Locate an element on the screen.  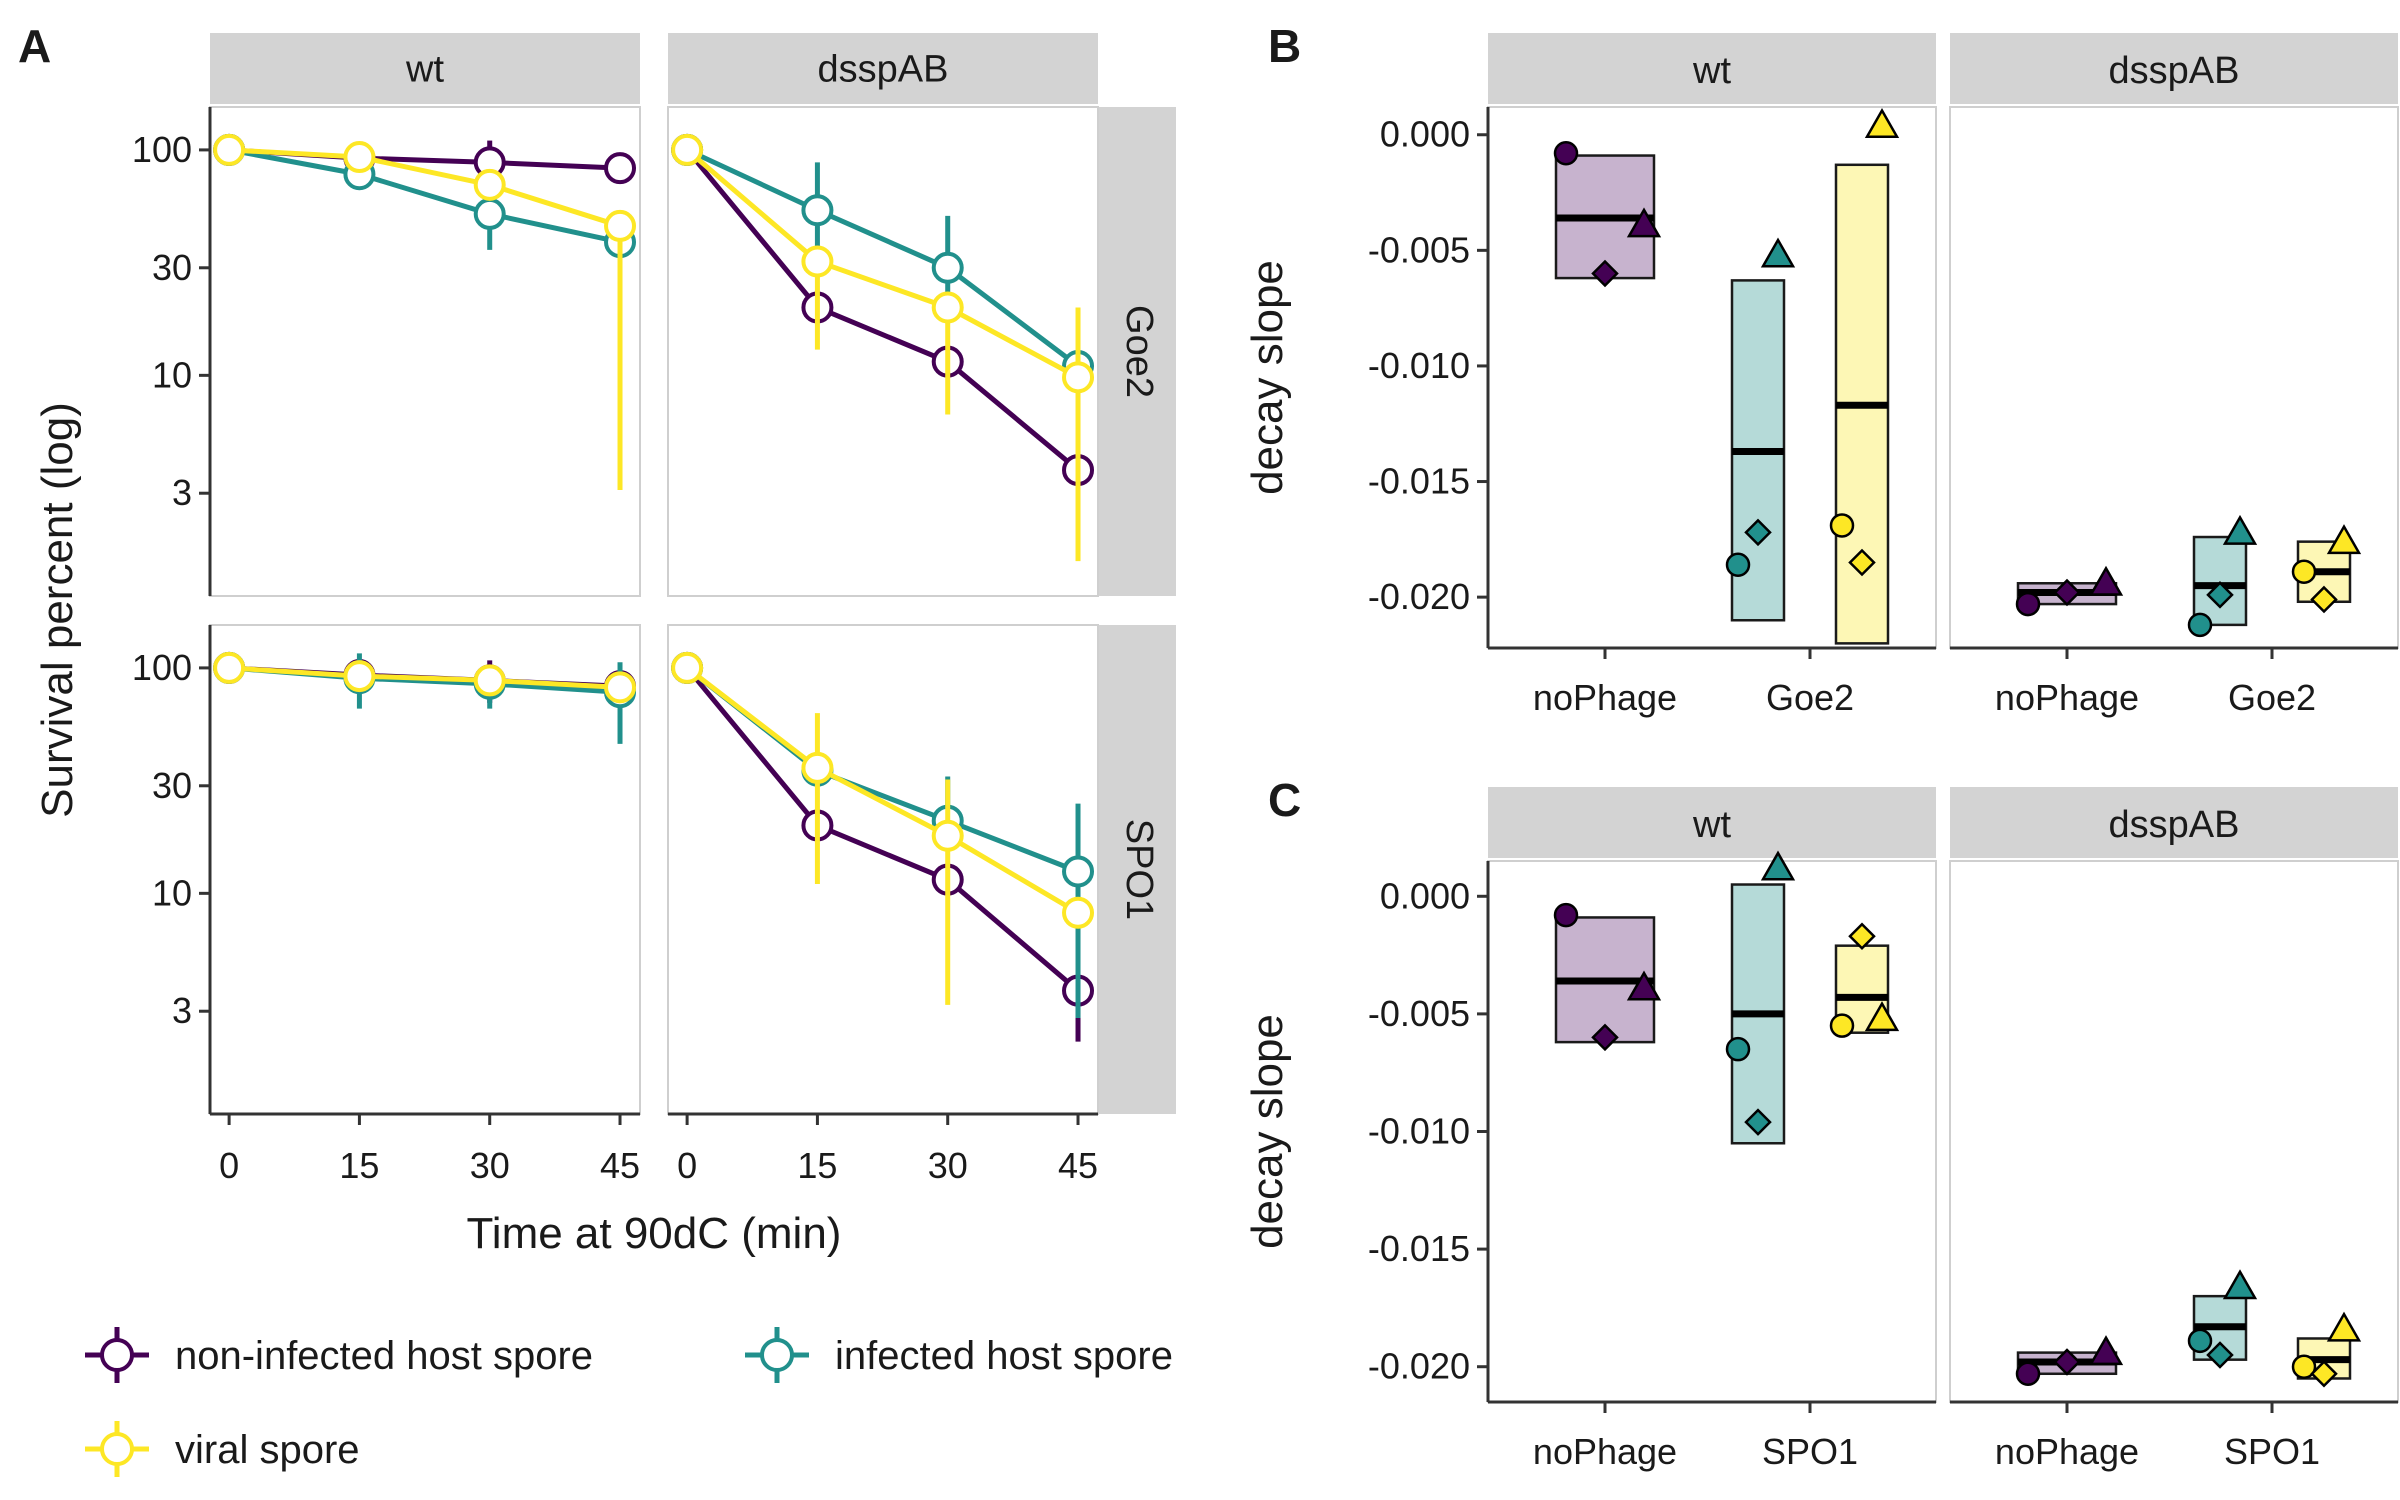
x-tick-label: noPhage is located at coordinates (2067, 1451).